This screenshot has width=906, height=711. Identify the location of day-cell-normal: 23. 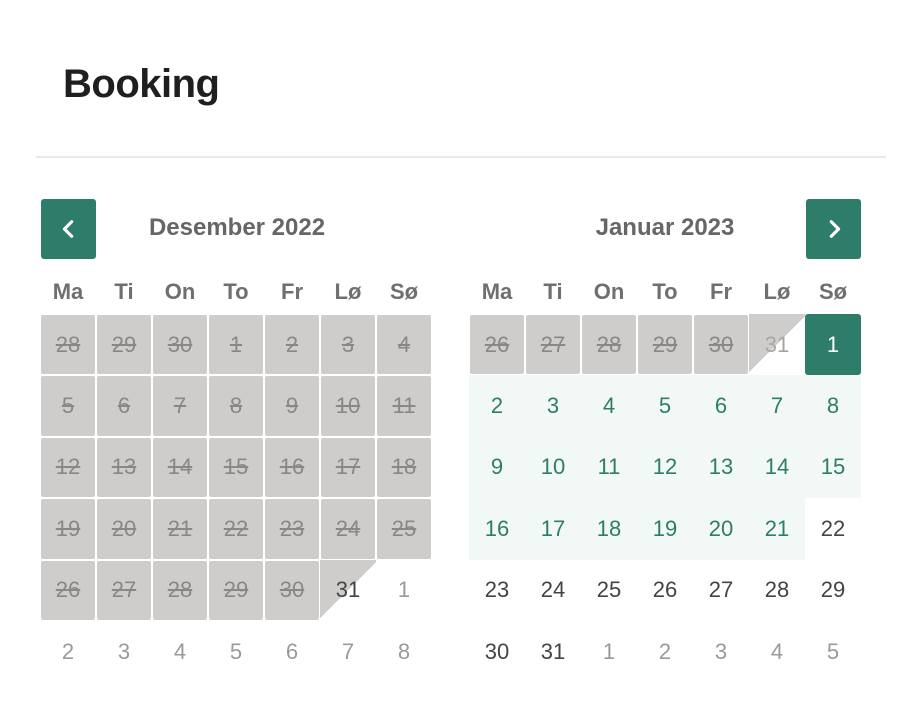
(497, 590).